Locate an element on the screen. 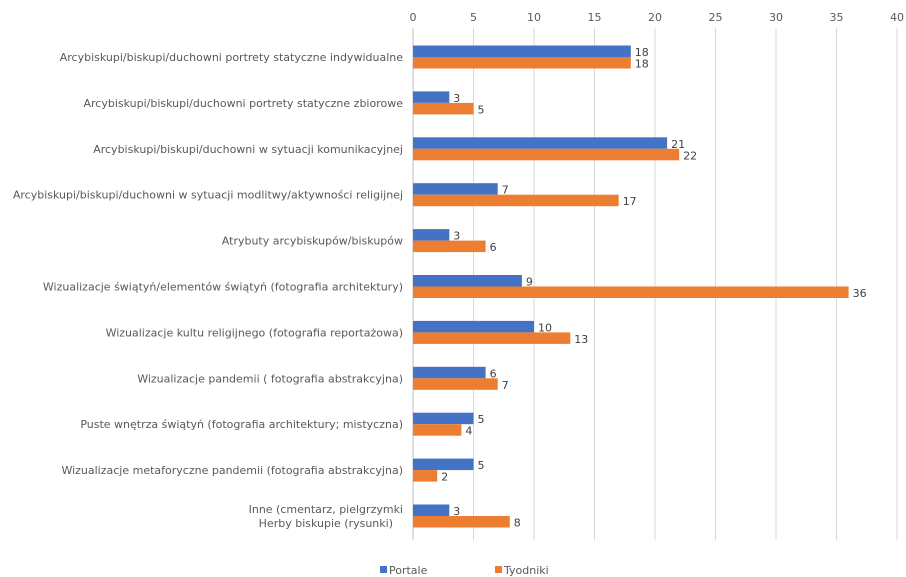 This screenshot has width=906, height=577. x-axis-ticks: 0 5 10 15 20 25 30 35 40 is located at coordinates (657, 17).